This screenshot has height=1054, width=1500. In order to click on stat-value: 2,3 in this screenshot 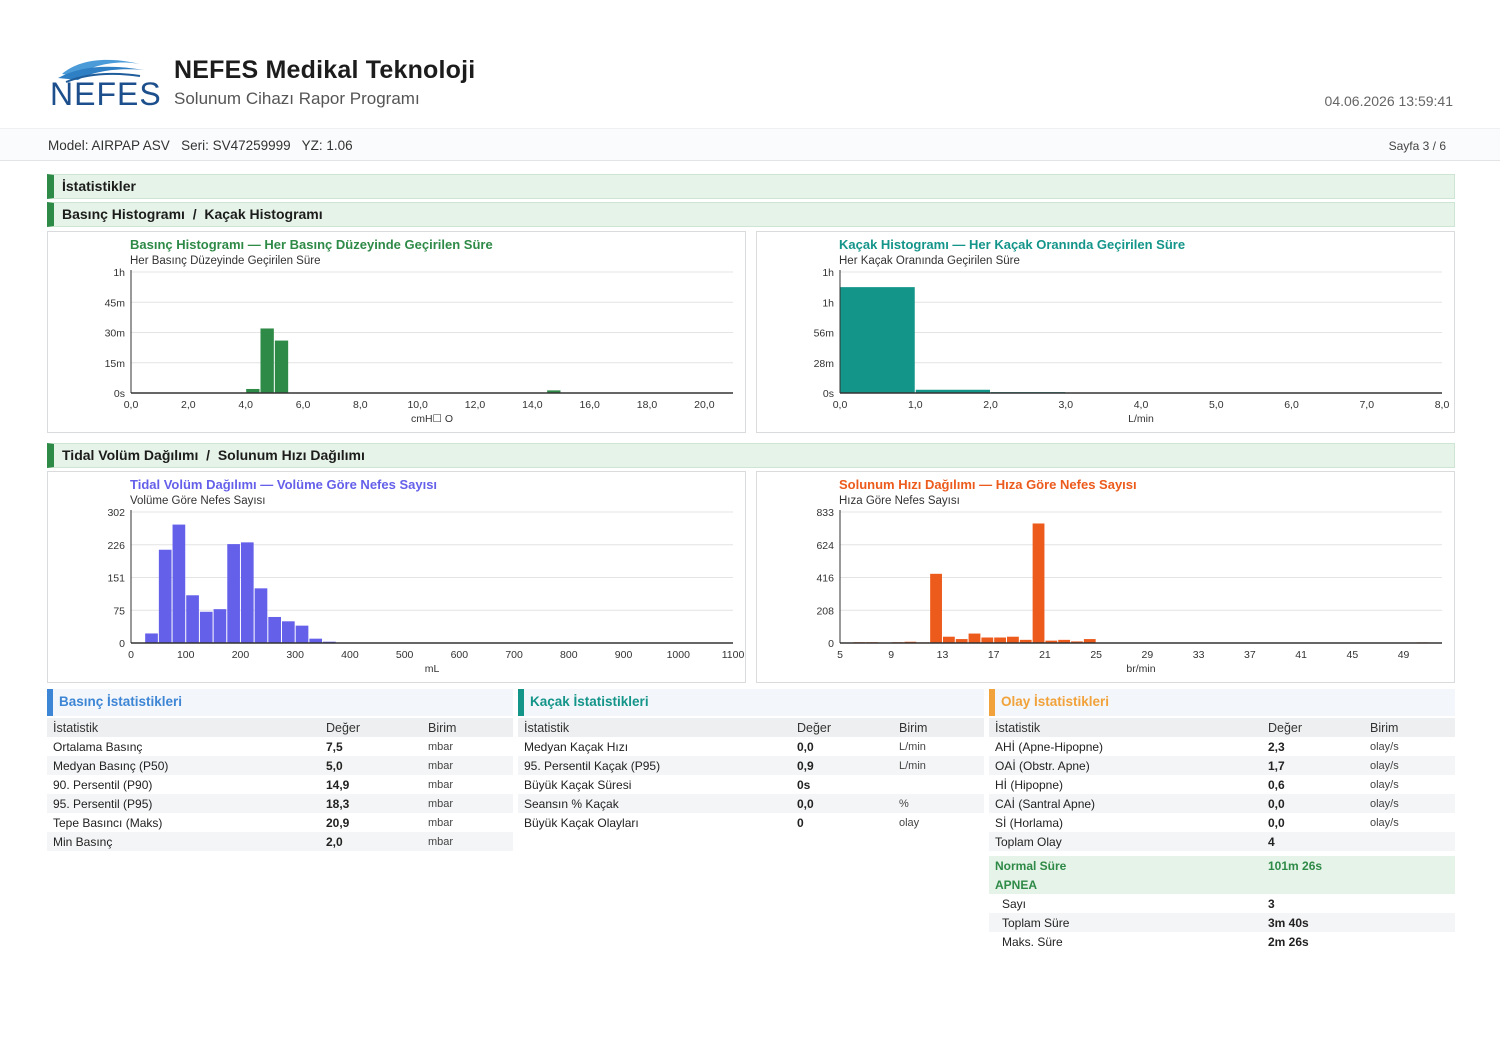, I will do `click(1276, 746)`.